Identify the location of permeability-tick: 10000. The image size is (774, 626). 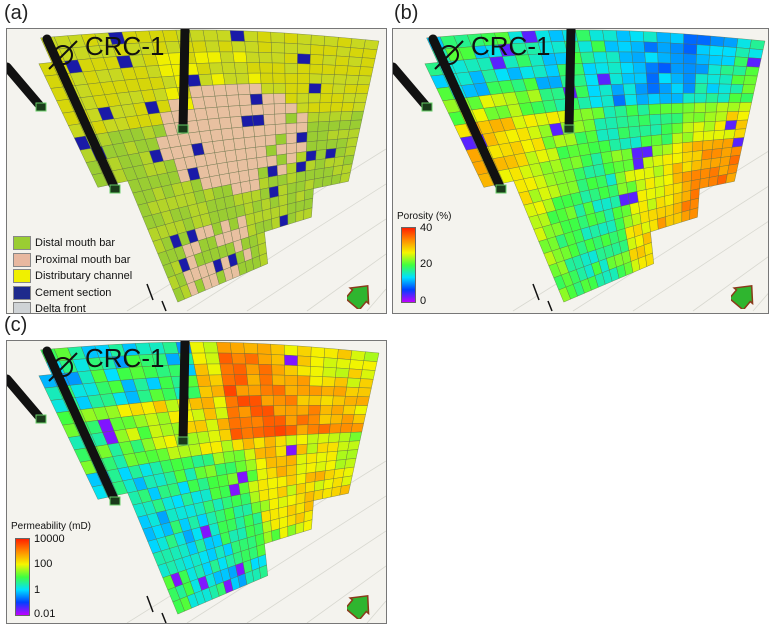
(49, 539).